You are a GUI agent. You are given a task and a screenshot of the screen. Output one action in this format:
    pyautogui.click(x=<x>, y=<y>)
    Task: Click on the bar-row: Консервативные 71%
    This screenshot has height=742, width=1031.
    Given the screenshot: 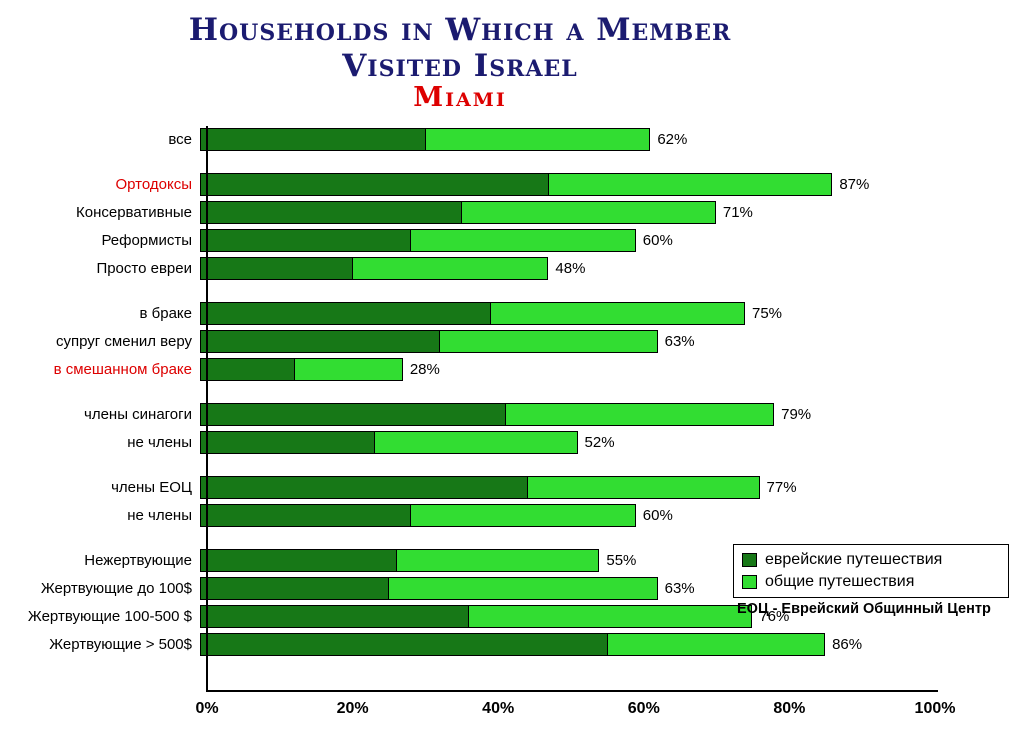 What is the action you would take?
    pyautogui.click(x=515, y=212)
    